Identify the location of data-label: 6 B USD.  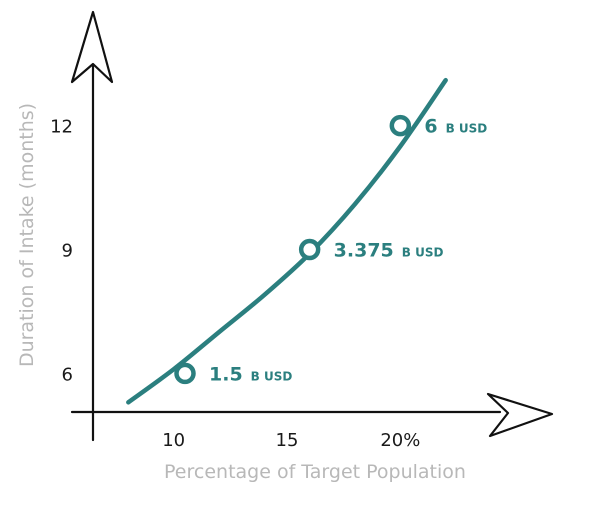
(455, 127).